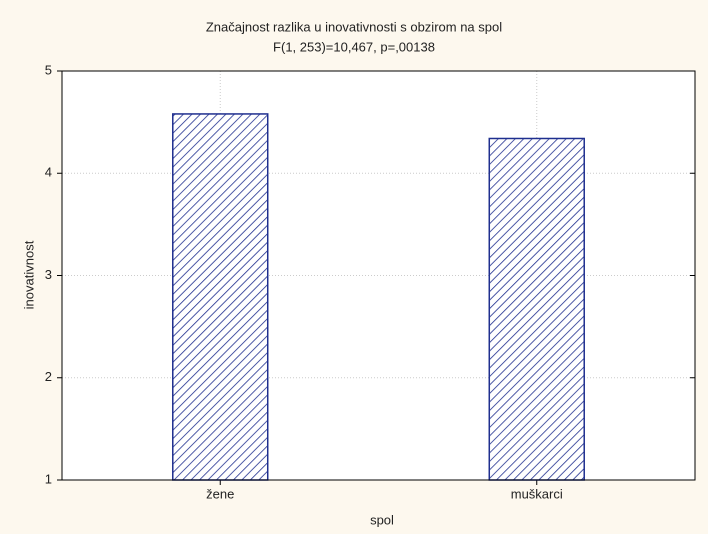 Image resolution: width=708 pixels, height=534 pixels. What do you see at coordinates (354, 46) in the screenshot?
I see `chart-subtitle: F(1, 253)=10,467, p=,00138` at bounding box center [354, 46].